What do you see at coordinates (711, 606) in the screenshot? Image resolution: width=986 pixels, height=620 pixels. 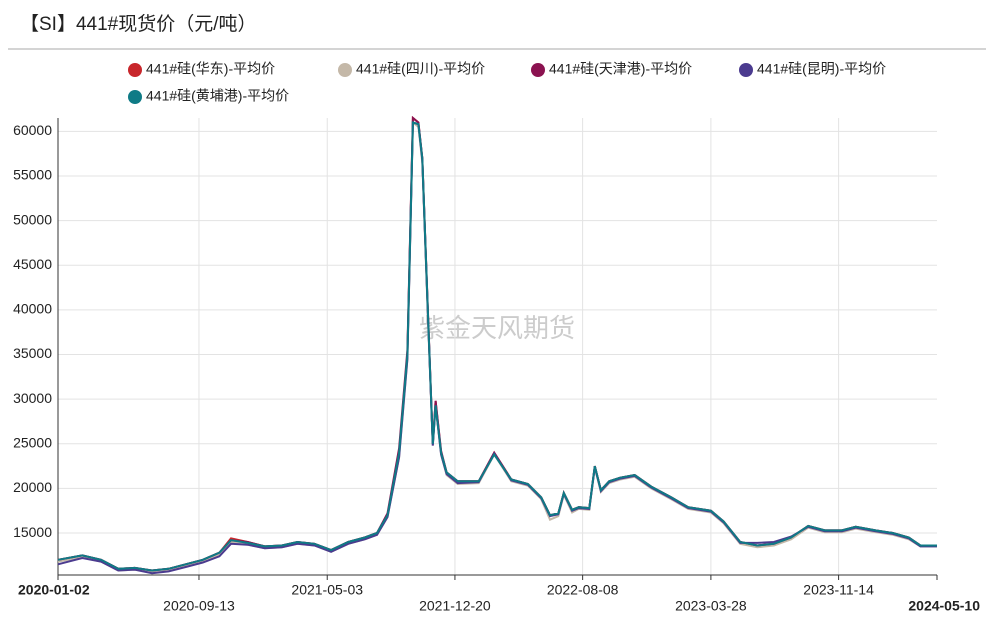 I see `x-tick-label: 2023-03-28` at bounding box center [711, 606].